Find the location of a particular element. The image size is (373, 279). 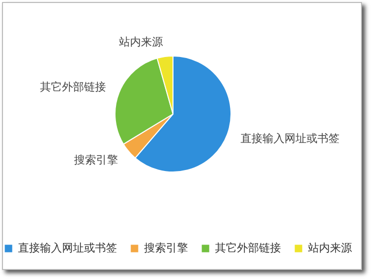

legend-label: 其它外部链接 is located at coordinates (248, 248).